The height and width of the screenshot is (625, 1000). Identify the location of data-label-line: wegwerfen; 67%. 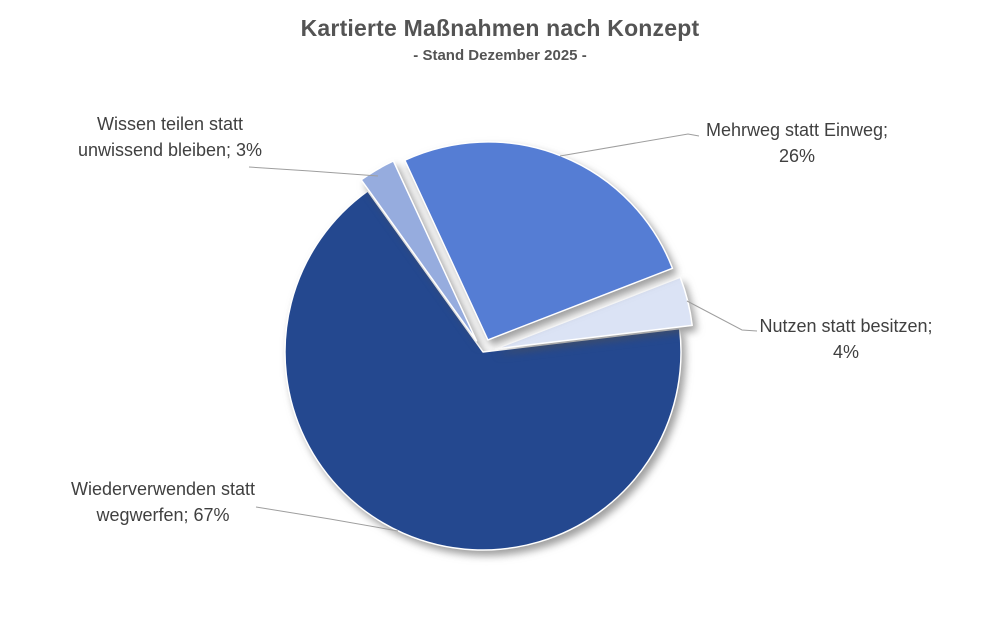
(162, 515).